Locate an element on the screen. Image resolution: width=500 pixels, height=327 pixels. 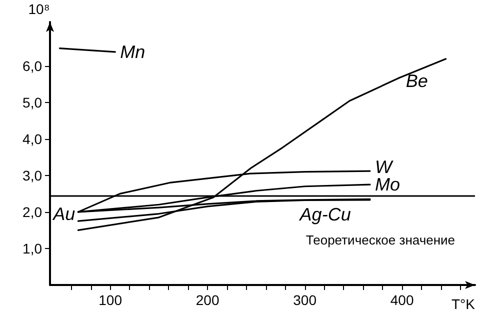
x-tick-label: 400 is located at coordinates (402, 300).